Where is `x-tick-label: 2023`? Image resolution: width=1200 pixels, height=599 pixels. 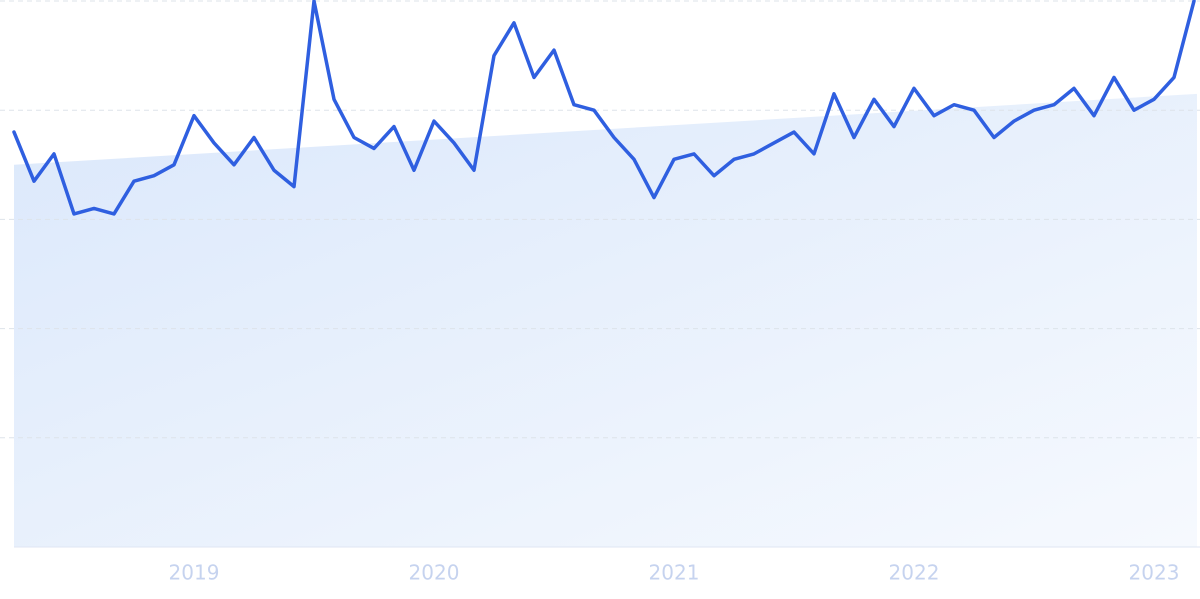
x-tick-label: 2023 is located at coordinates (1154, 573).